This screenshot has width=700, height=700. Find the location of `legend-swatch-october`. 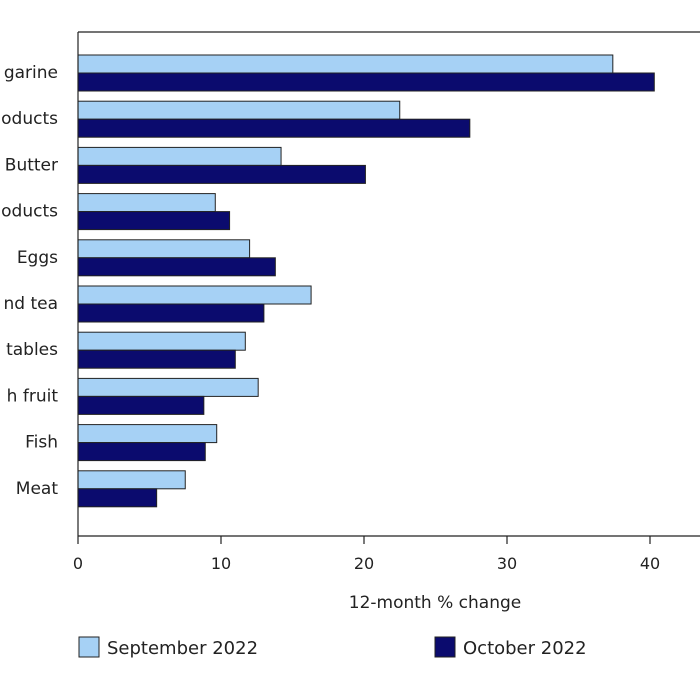

legend-swatch-october is located at coordinates (445, 647).